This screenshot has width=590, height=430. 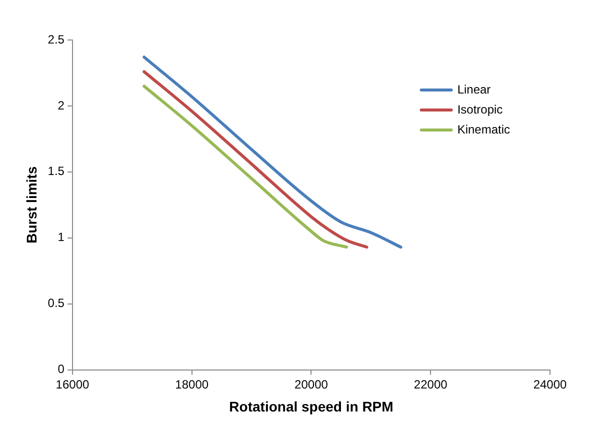 I want to click on x-tick-label: 18000, so click(x=192, y=384).